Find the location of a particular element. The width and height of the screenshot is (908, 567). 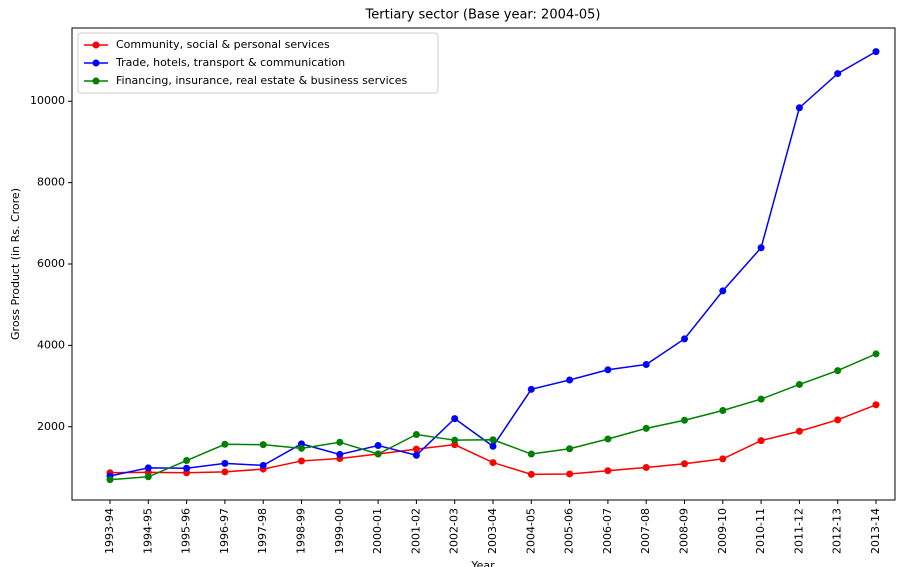

legend-label: Community, social & personal services is located at coordinates (223, 44).